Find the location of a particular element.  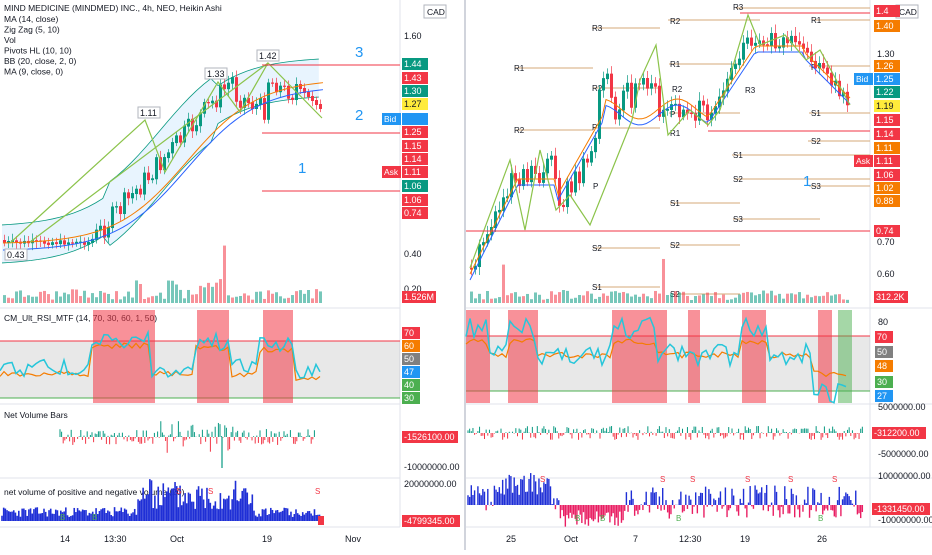

pivot-label: P is located at coordinates (595, 186).